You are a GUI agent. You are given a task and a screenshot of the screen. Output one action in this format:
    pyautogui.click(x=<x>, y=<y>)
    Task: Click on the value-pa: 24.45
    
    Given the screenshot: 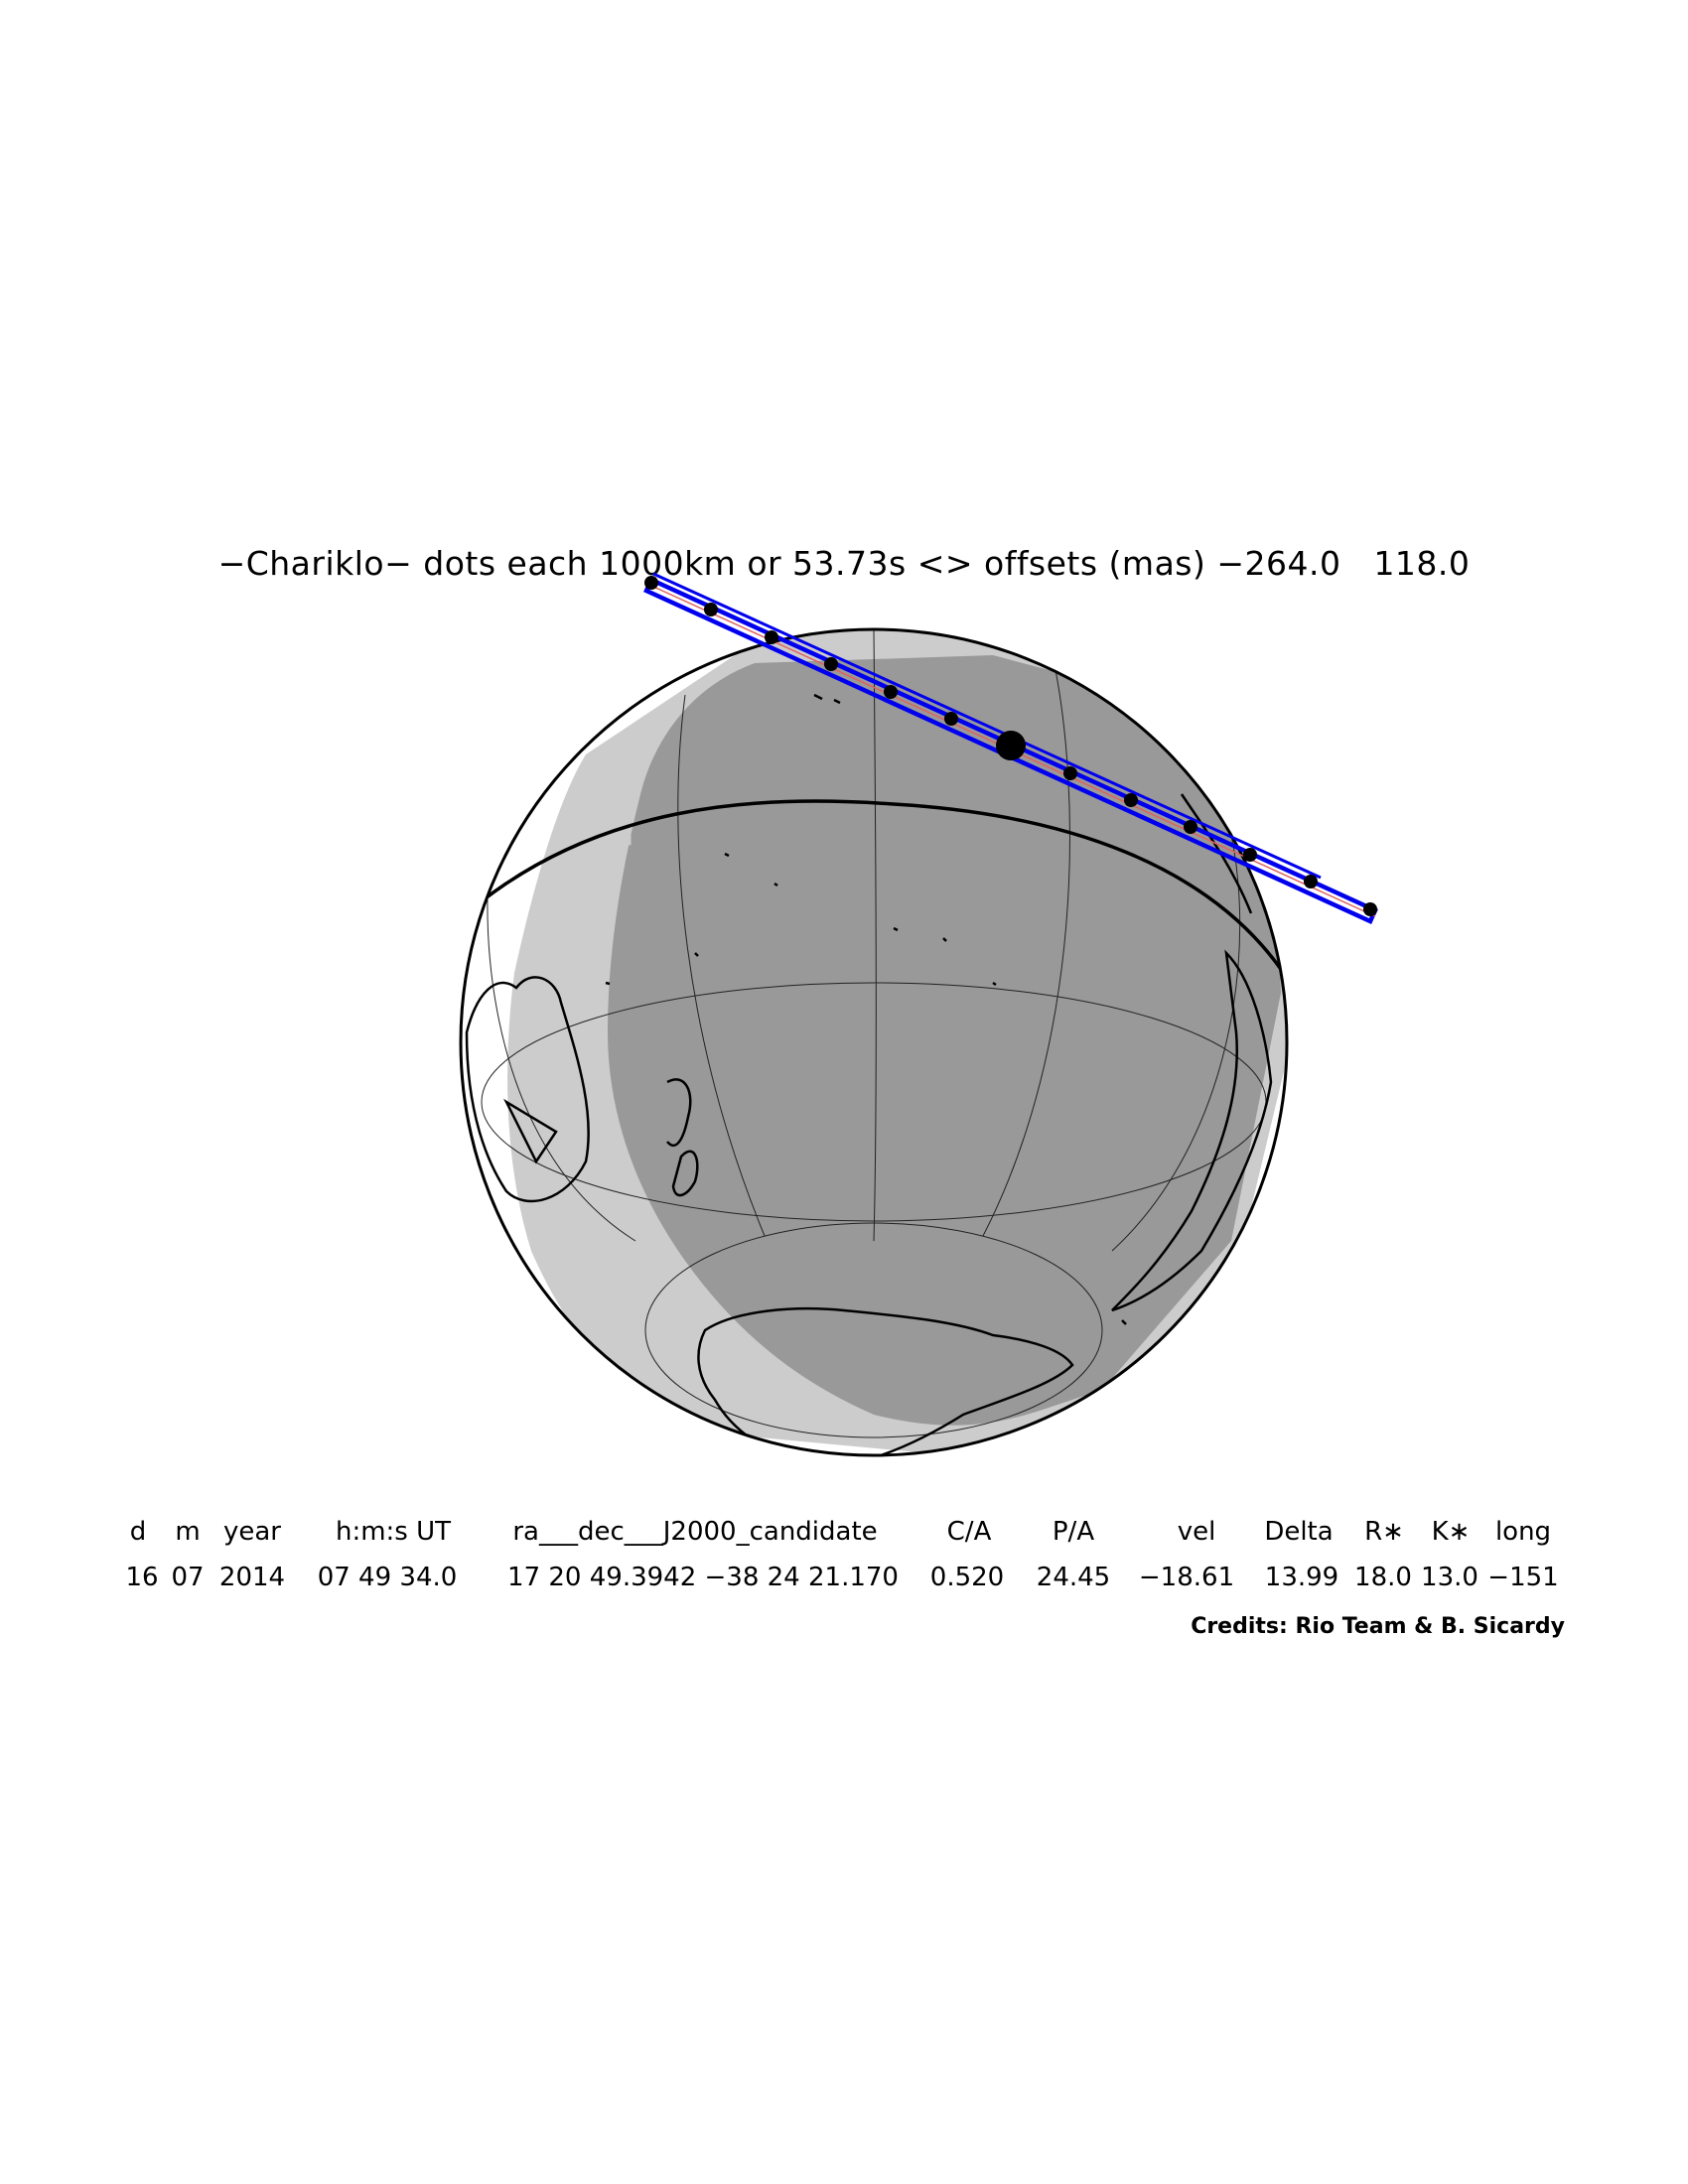 What is the action you would take?
    pyautogui.click(x=1073, y=1577)
    